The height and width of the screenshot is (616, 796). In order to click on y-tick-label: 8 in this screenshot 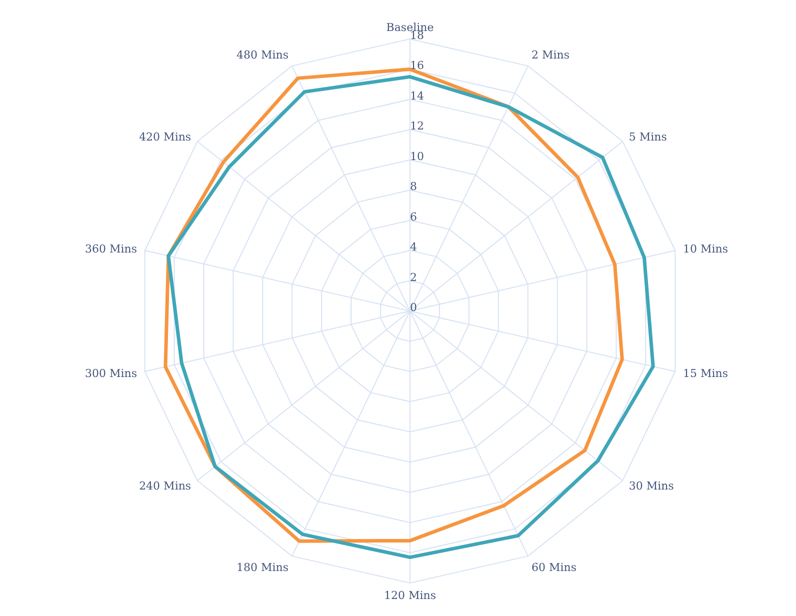, I will do `click(413, 187)`.